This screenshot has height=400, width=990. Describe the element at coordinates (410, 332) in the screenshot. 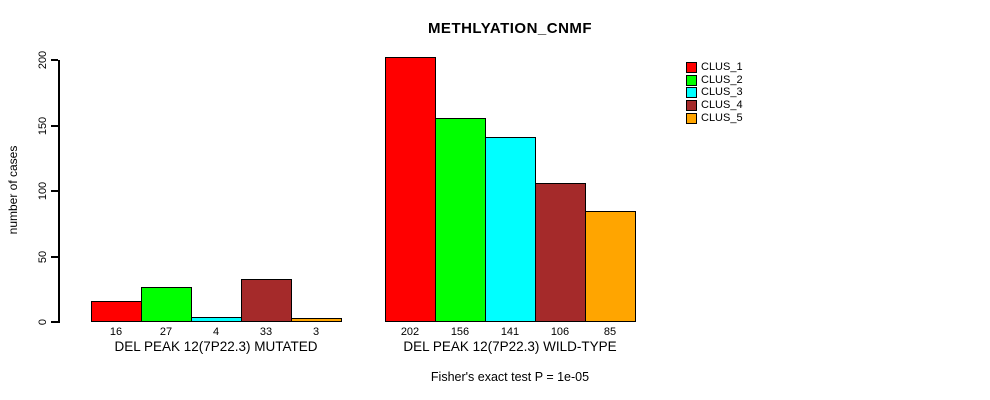

I see `bar-value-label: 202` at that location.